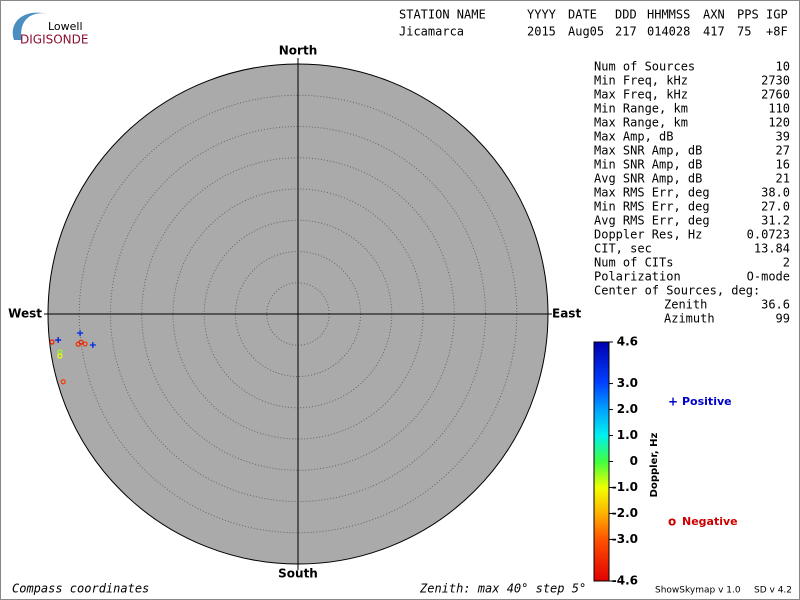 This screenshot has width=800, height=600. I want to click on header-value: 417, so click(714, 32).